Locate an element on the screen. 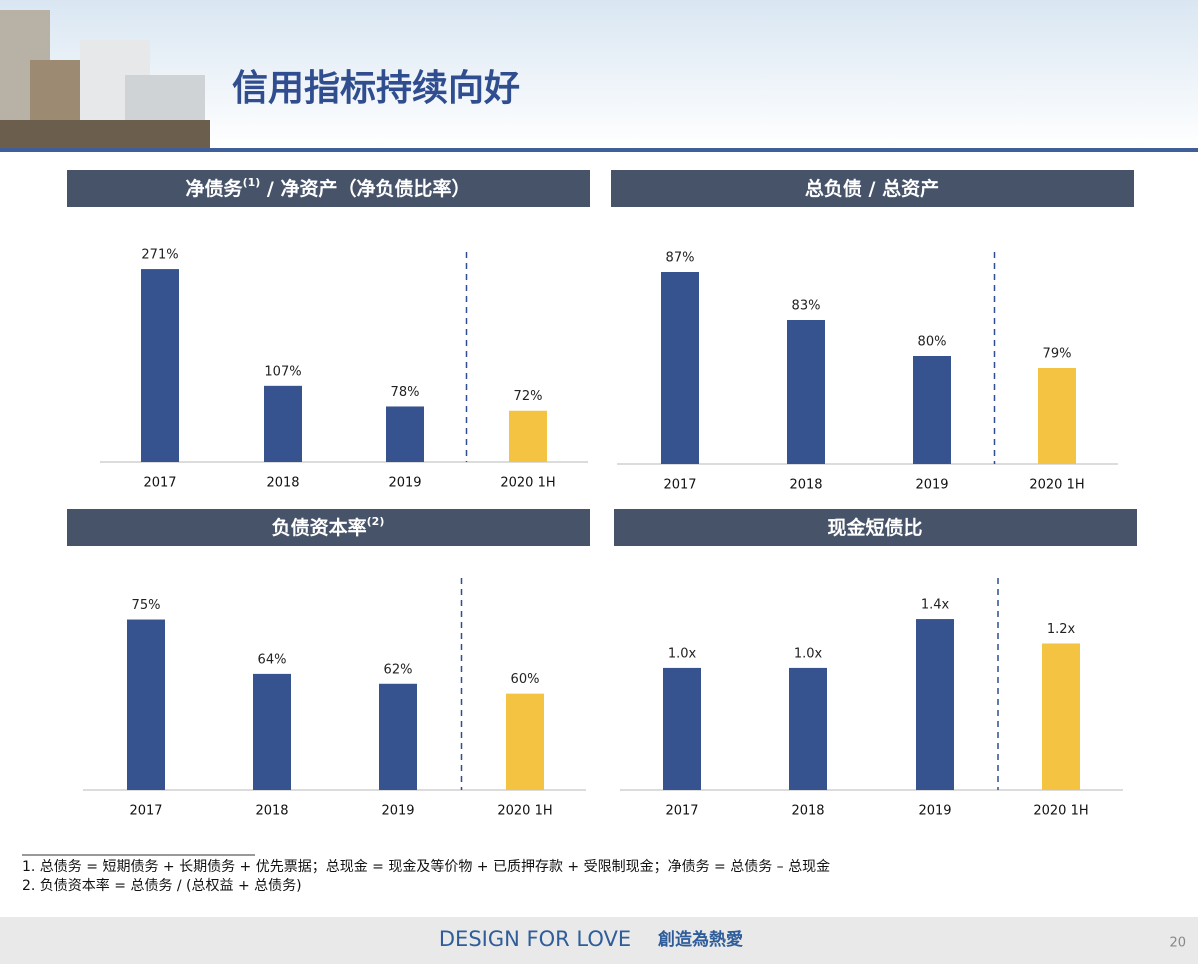  footer-band is located at coordinates (599, 940).